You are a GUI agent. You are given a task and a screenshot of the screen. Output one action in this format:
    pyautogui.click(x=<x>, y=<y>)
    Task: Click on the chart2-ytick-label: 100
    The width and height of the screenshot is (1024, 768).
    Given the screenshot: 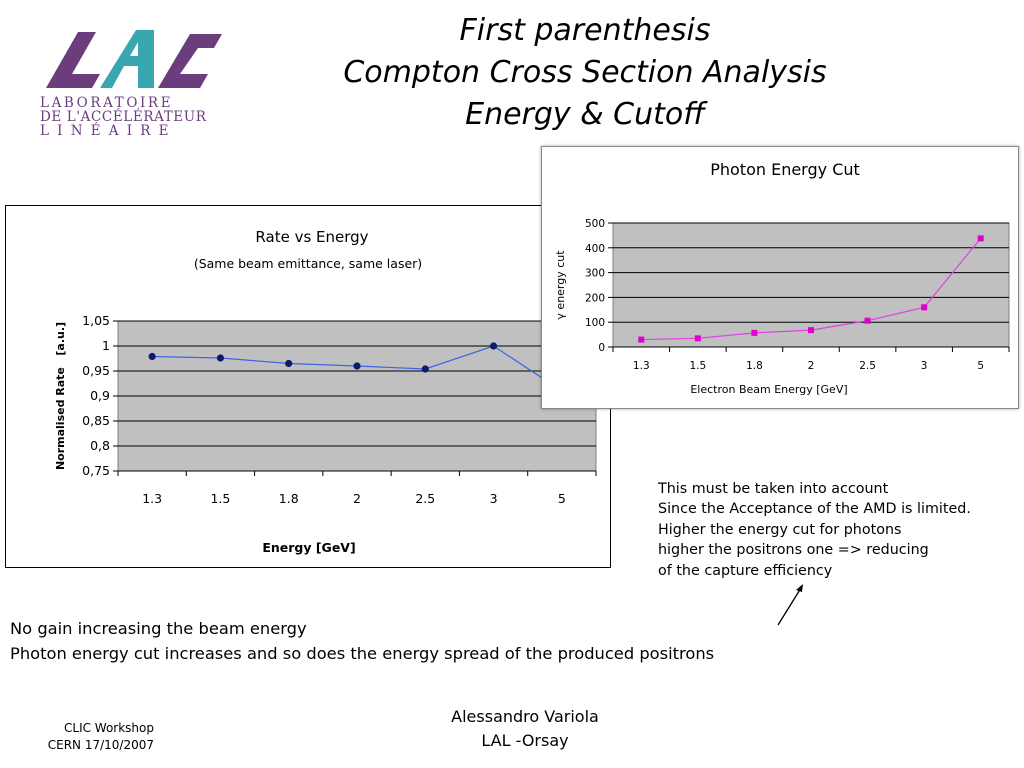 What is the action you would take?
    pyautogui.click(x=595, y=323)
    